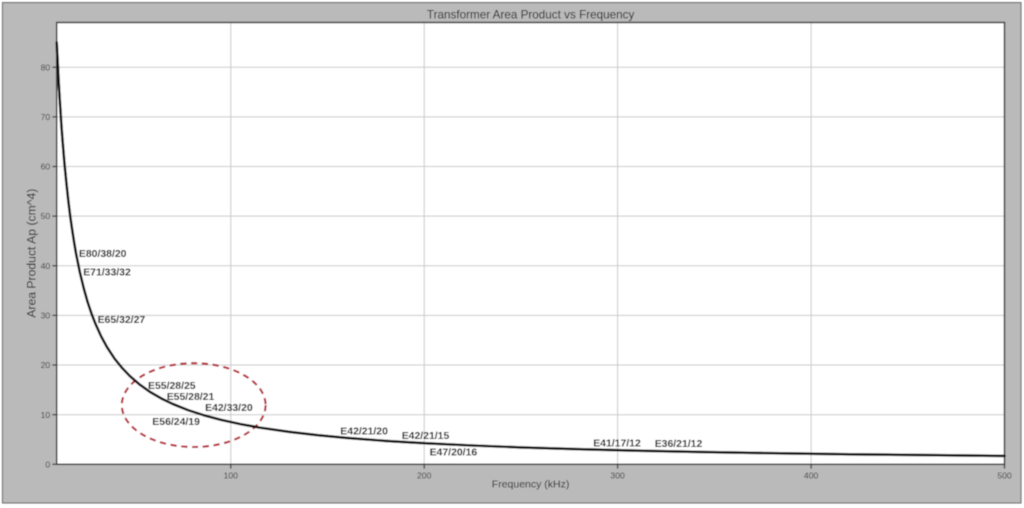  I want to click on svg-text: E47/20/16, so click(454, 452).